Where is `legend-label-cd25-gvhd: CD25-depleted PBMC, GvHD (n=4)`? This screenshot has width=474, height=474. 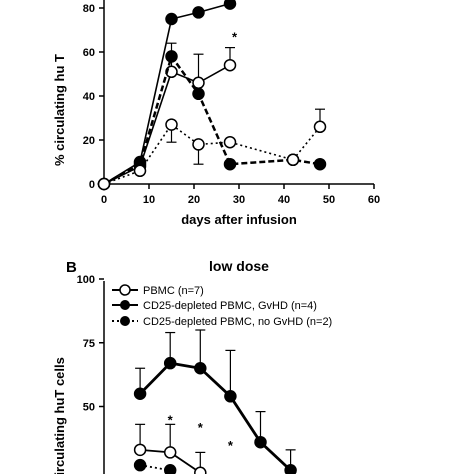 legend-label-cd25-gvhd: CD25-depleted PBMC, GvHD (n=4) is located at coordinates (230, 306).